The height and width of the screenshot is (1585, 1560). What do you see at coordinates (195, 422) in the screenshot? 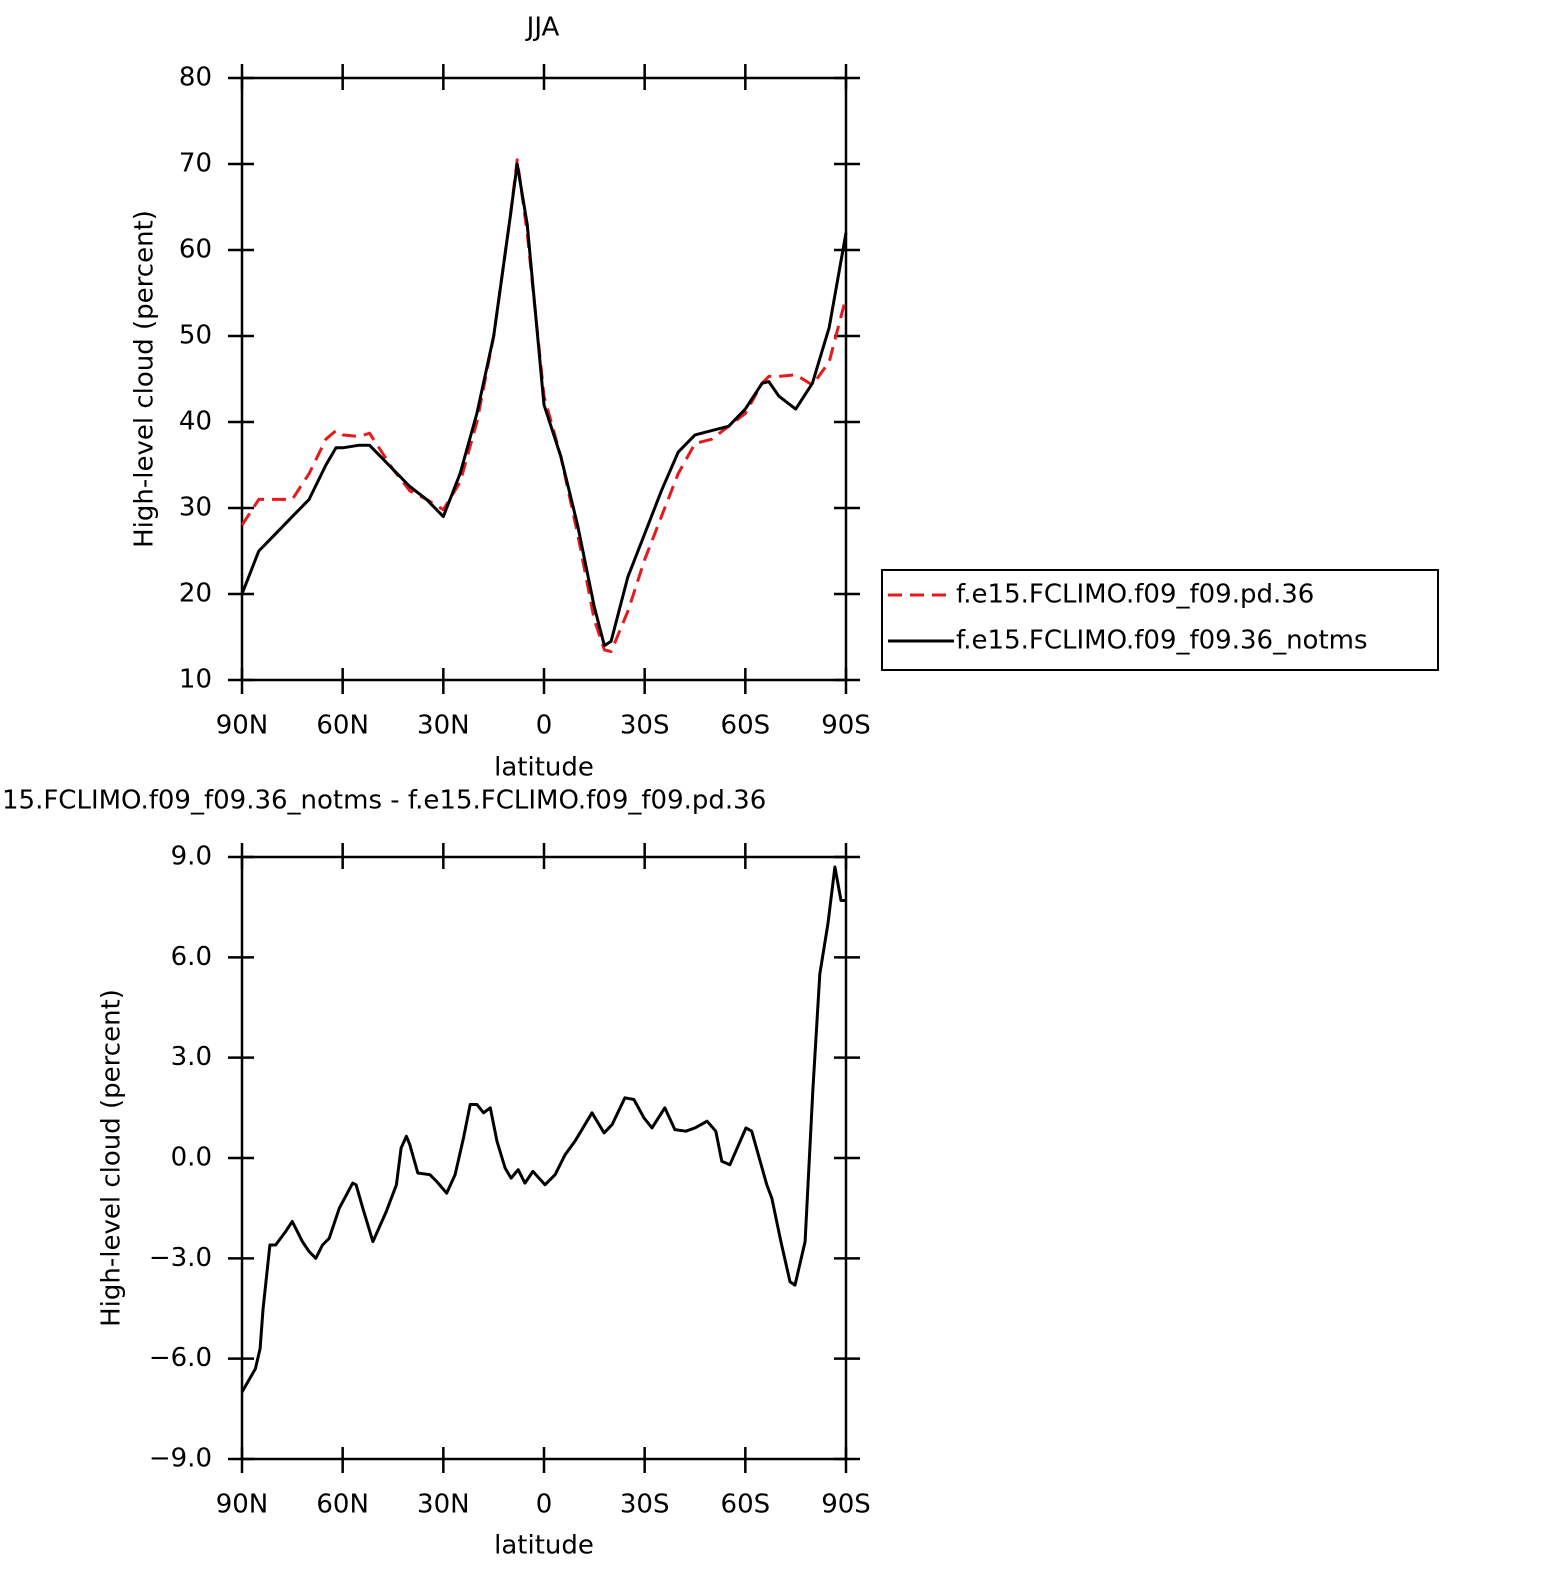
I see `y-tick-label: 40` at bounding box center [195, 422].